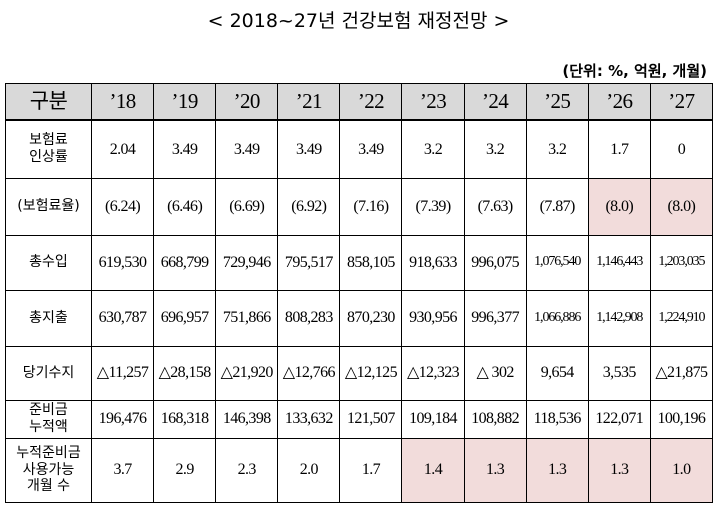  I want to click on cell: (6.24), so click(122, 206).